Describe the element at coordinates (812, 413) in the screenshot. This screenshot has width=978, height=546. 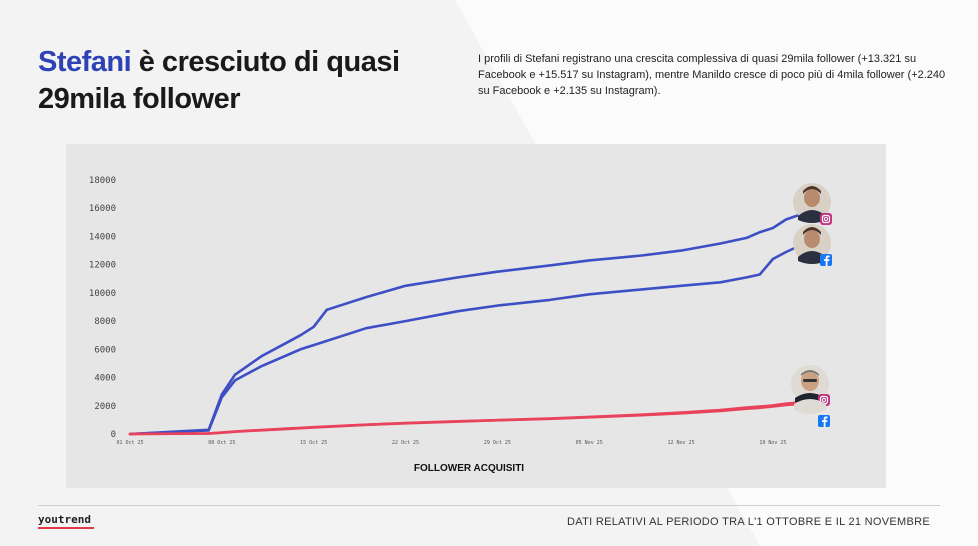
I see `manildo-facebook-avatar` at that location.